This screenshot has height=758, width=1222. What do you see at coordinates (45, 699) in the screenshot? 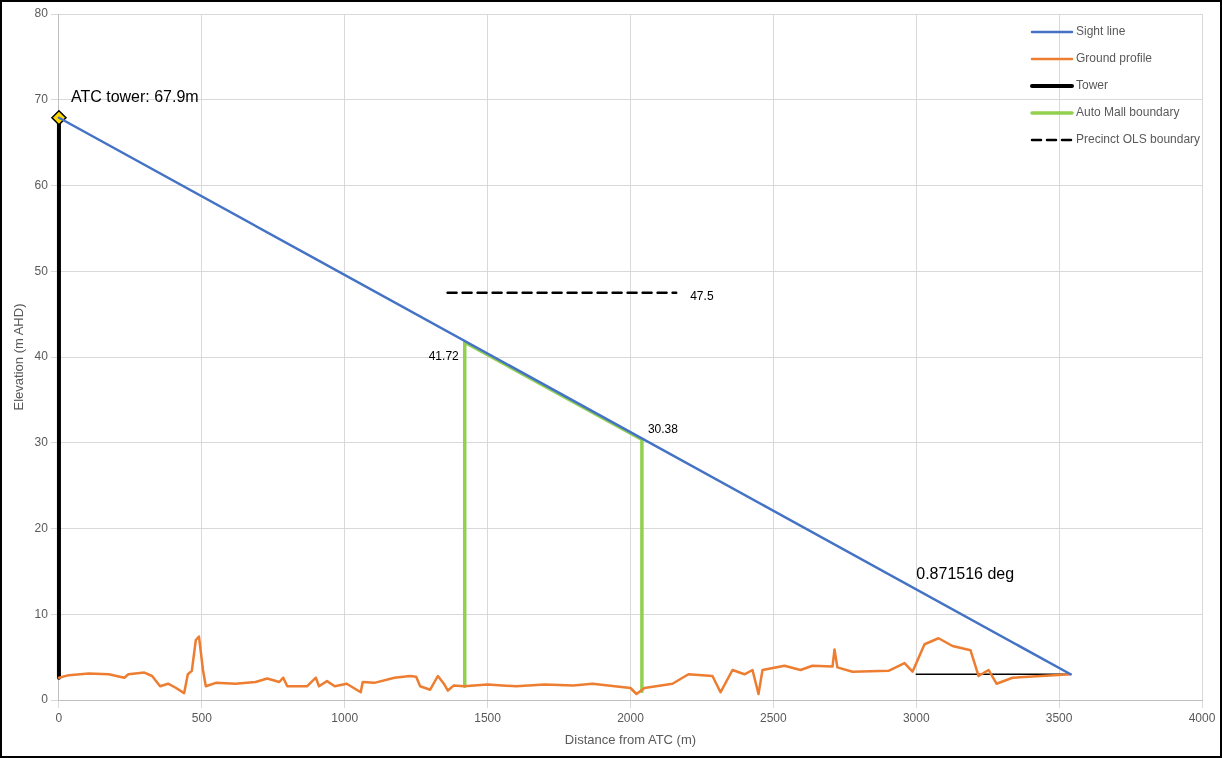
I see `y-tick-label: 0` at bounding box center [45, 699].